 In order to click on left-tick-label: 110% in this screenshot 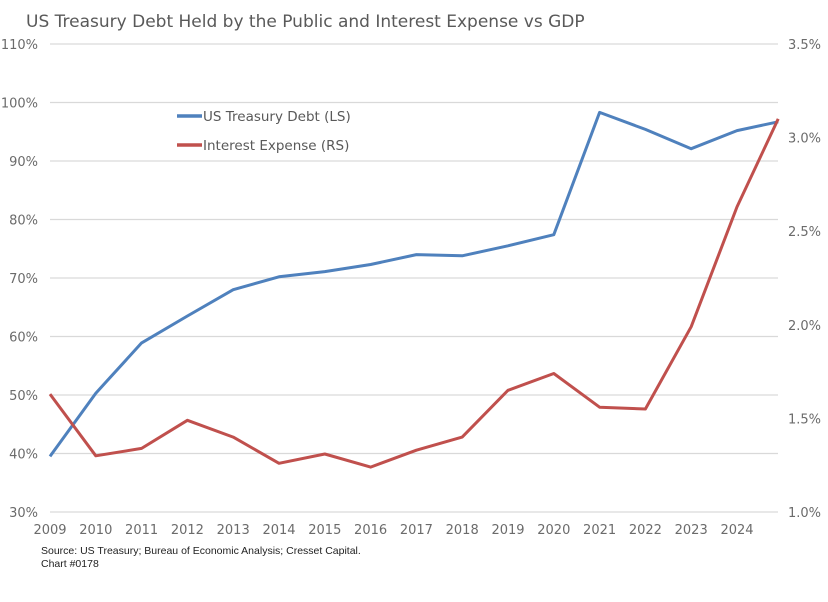, I will do `click(19, 45)`.